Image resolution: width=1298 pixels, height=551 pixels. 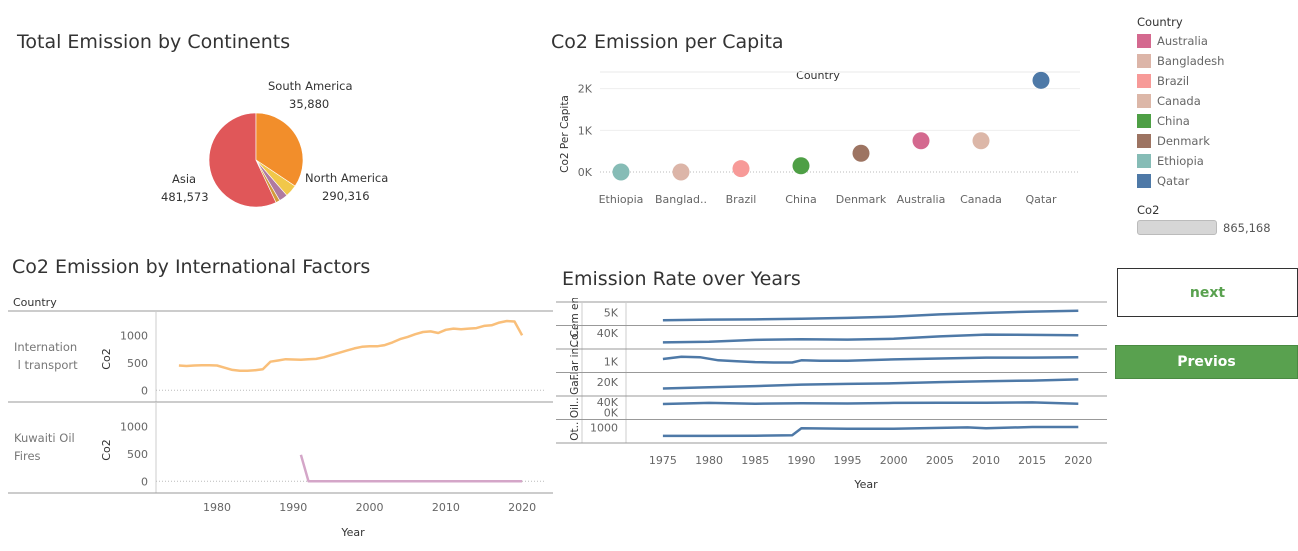 I want to click on pie-chart, so click(x=255, y=160).